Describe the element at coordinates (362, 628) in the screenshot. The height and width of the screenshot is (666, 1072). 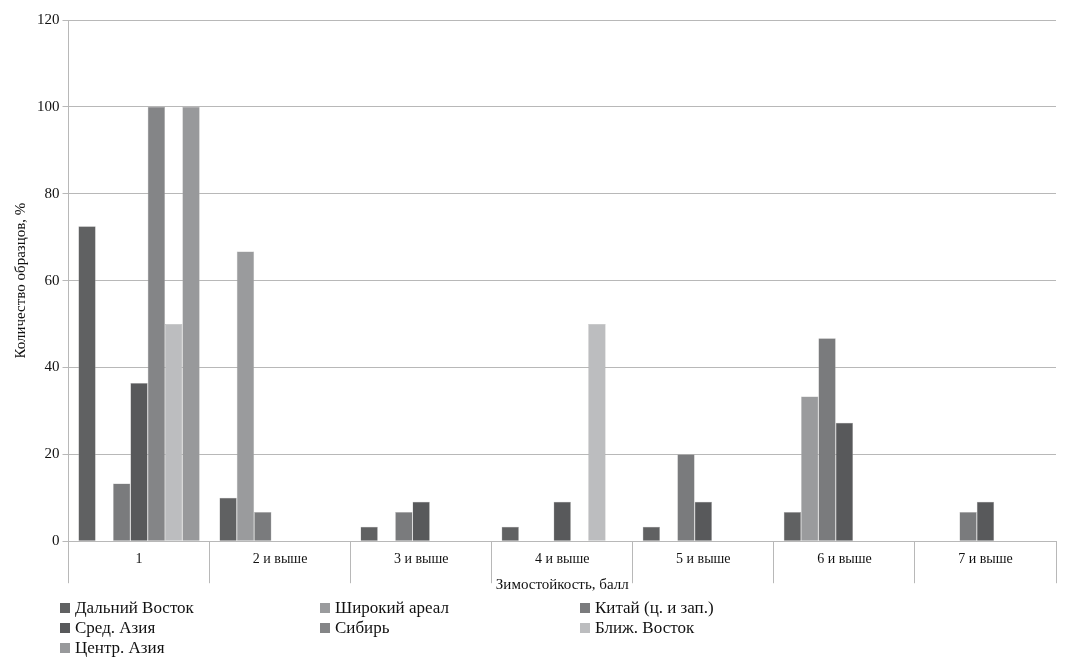
I see `legend-label: Сибирь` at that location.